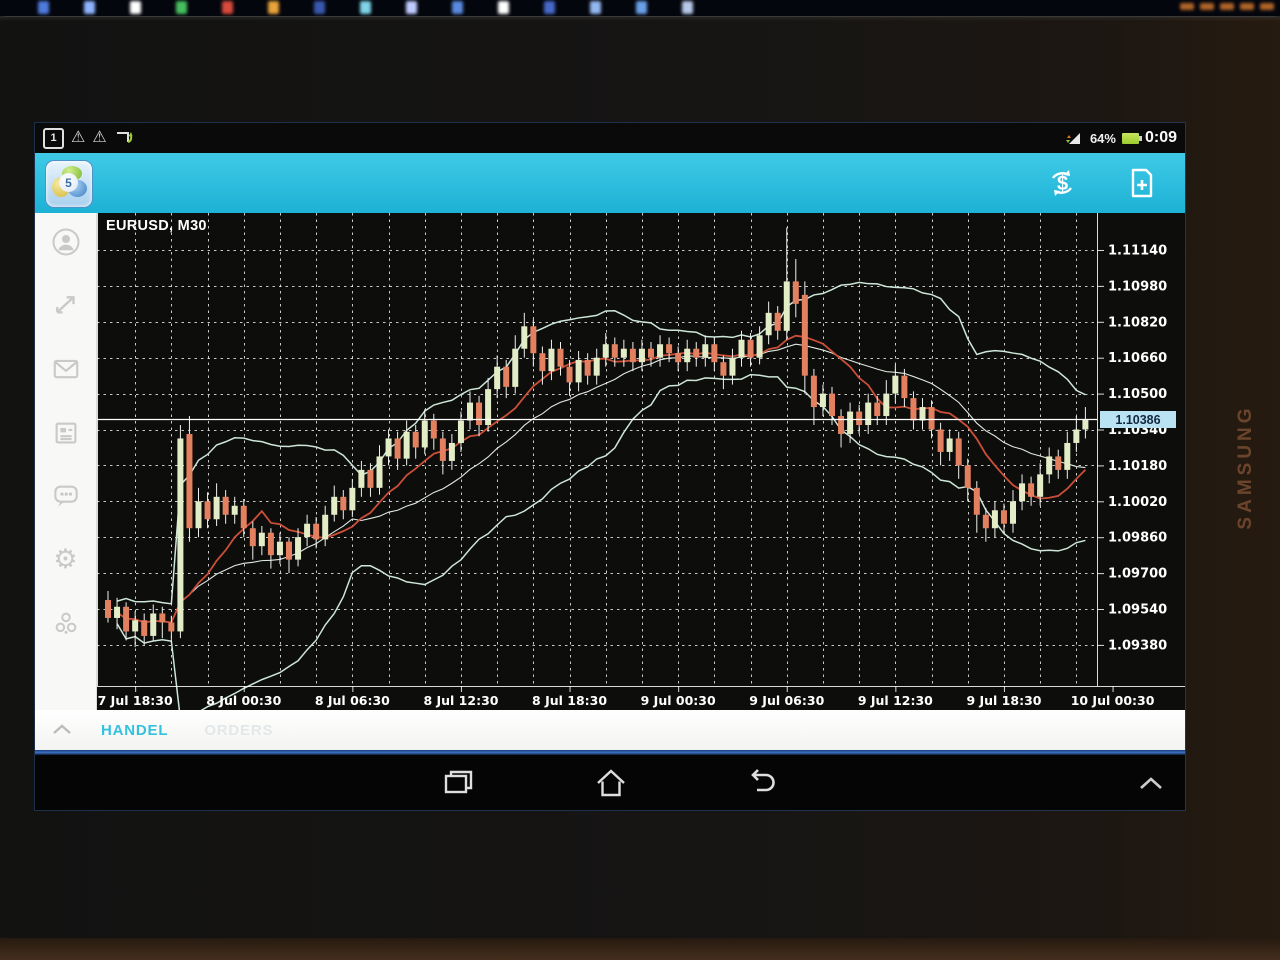 The height and width of the screenshot is (960, 1280). What do you see at coordinates (1160, 137) in the screenshot?
I see `clock: 0:09` at bounding box center [1160, 137].